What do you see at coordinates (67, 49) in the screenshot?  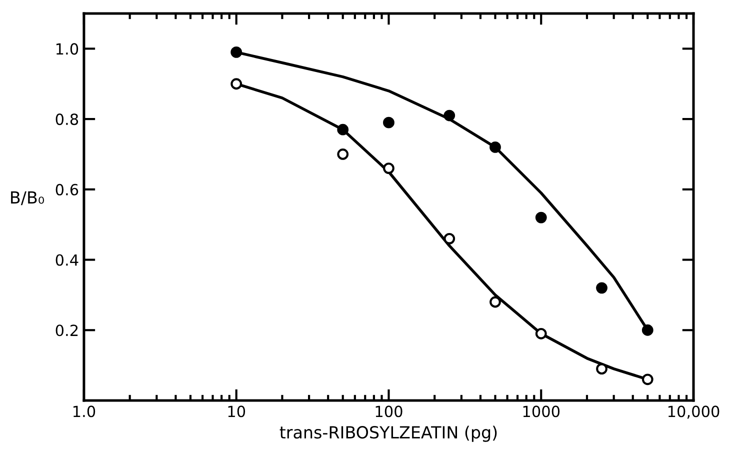 I see `y-tick-label: 1.0` at bounding box center [67, 49].